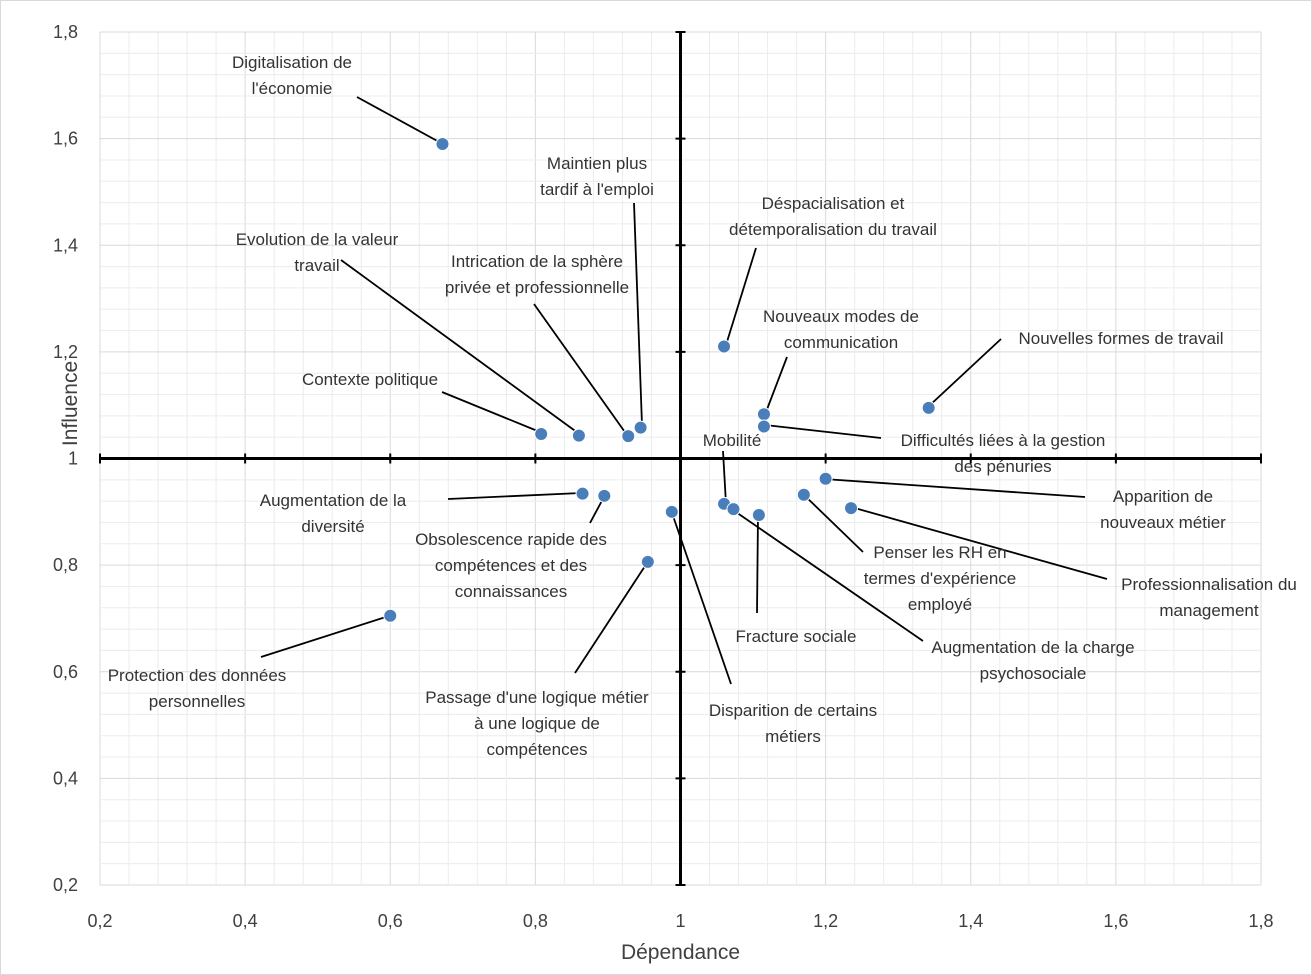 The image size is (1312, 975). Describe the element at coordinates (833, 229) in the screenshot. I see `point-label-line: détemporalisation du travail` at that location.